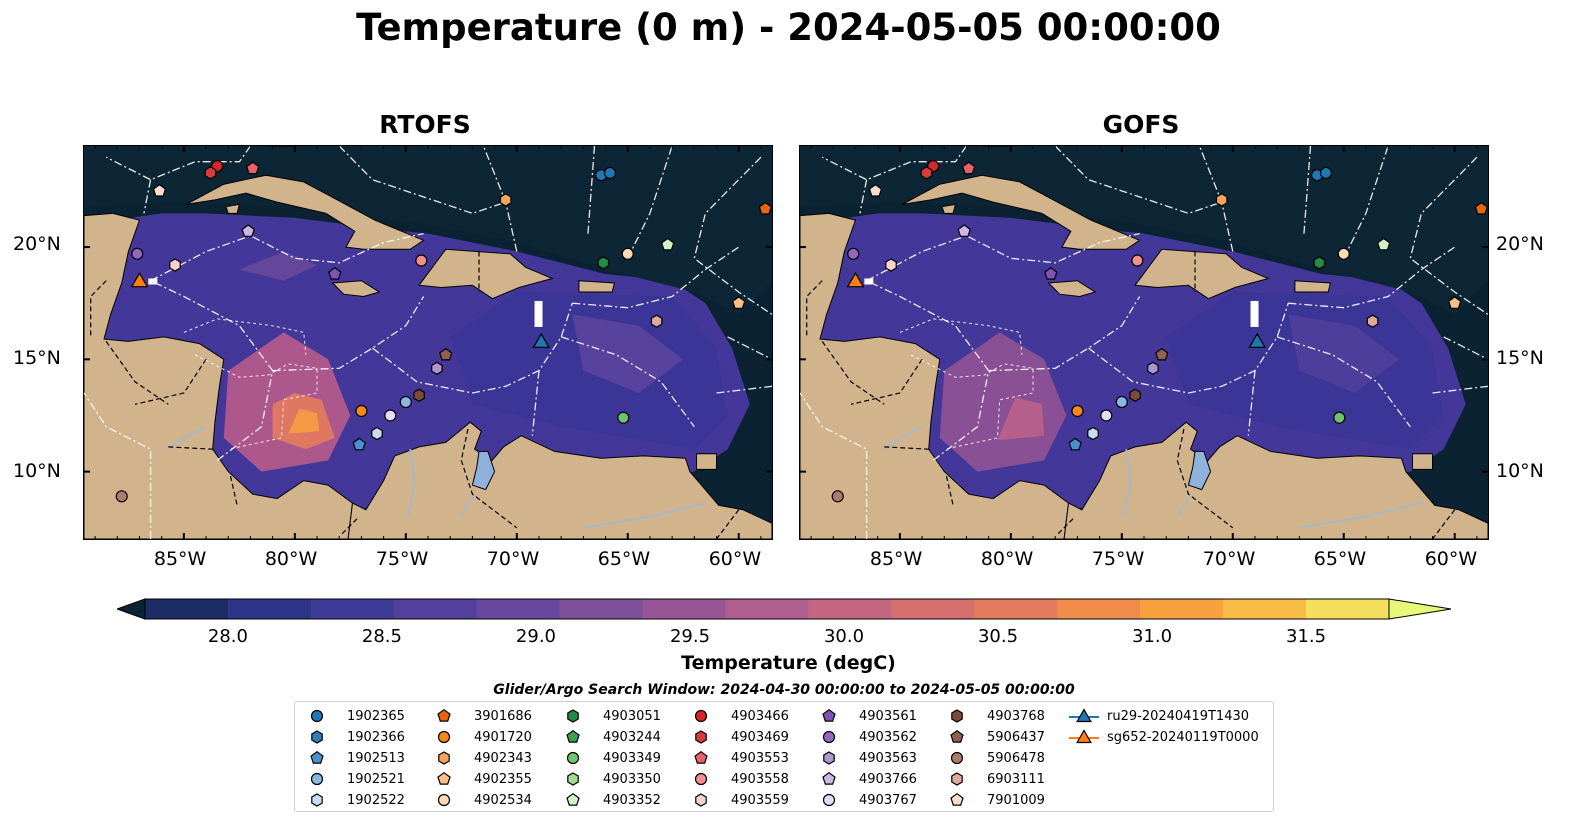 The image size is (1577, 828). I want to click on main-title: Temperature (0 m) - 2024-05-05 00:00:00, so click(788, 27).